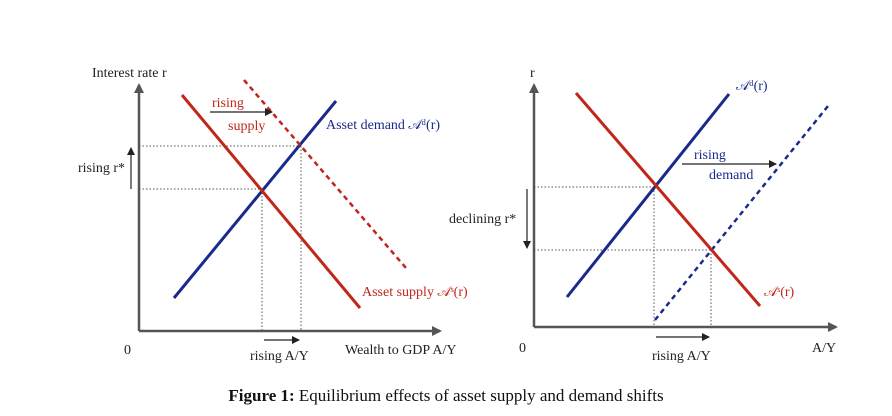 The image size is (892, 416). I want to click on left-origin-label: 0, so click(127, 350).